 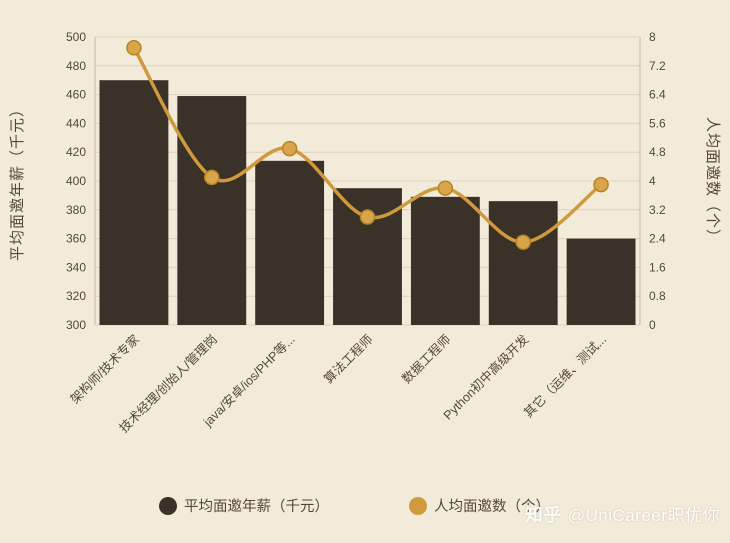 I want to click on left-axis-tick-label: 480, so click(x=76, y=66).